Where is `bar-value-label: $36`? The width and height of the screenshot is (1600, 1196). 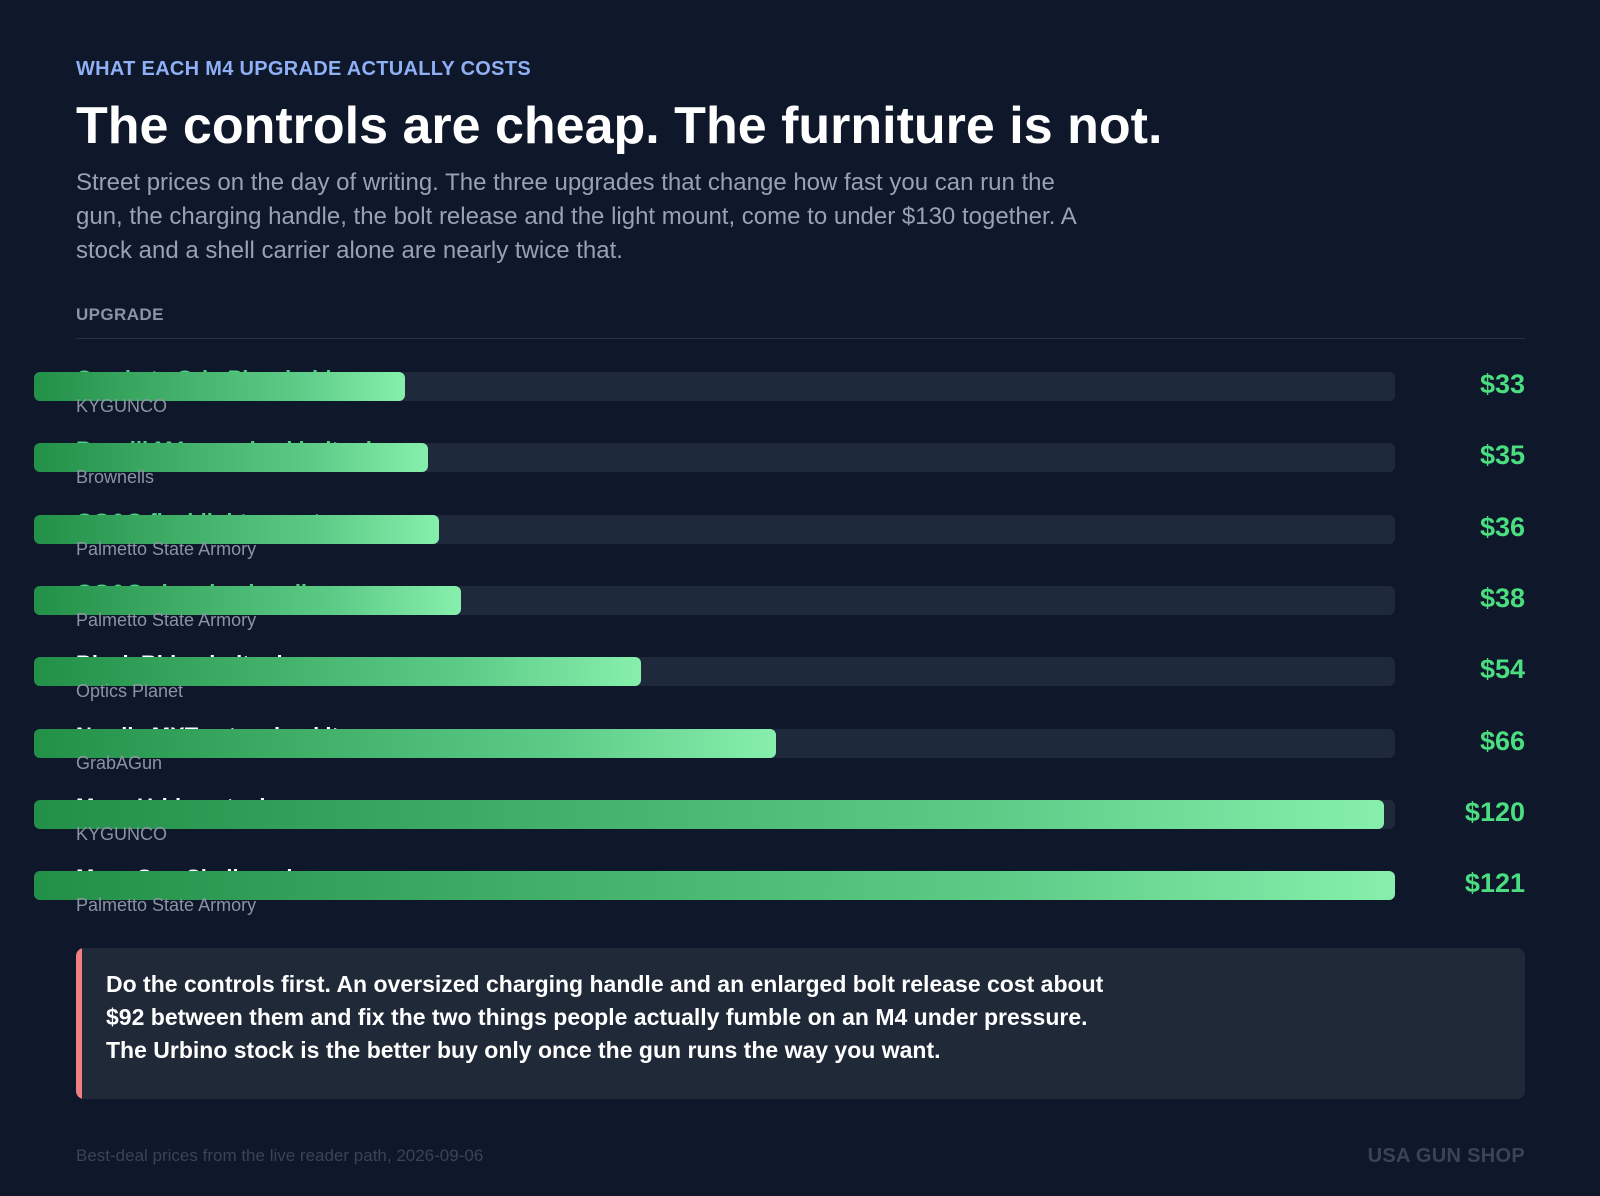
bar-value-label: $36 is located at coordinates (1502, 526).